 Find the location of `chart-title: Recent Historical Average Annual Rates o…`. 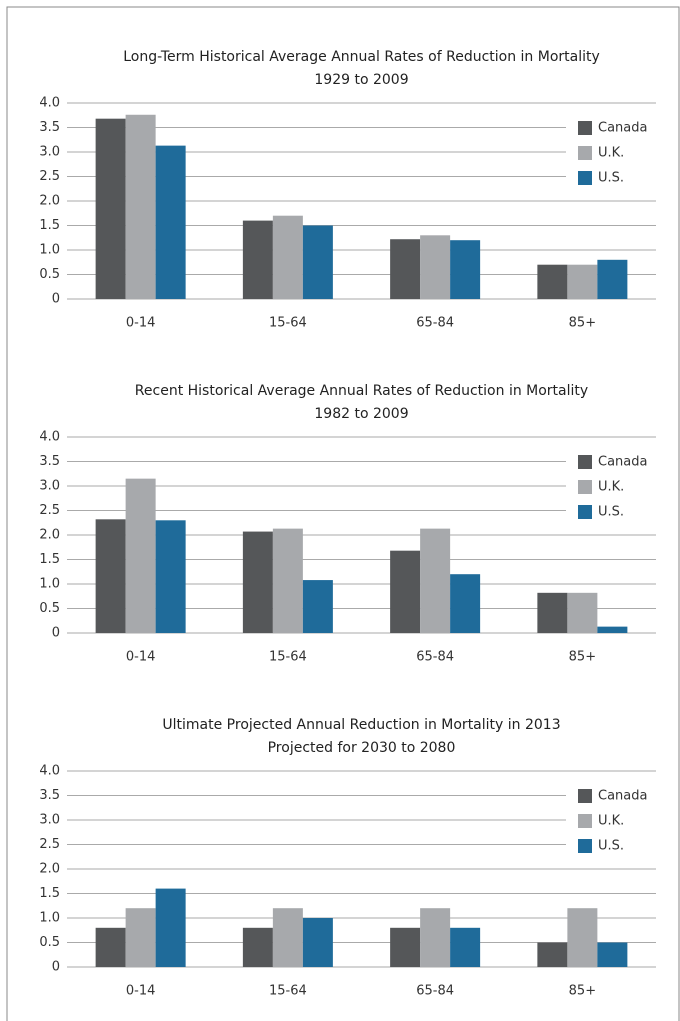

chart-title: Recent Historical Average Annual Rates o… is located at coordinates (361, 391).